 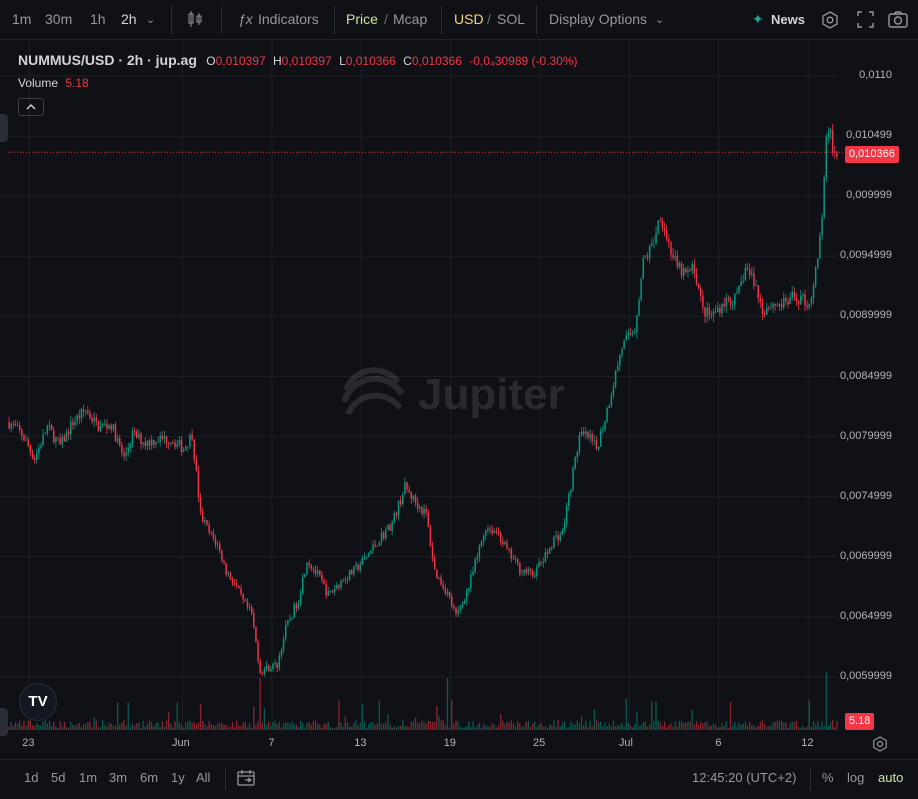 What do you see at coordinates (31, 777) in the screenshot?
I see `range-1d: 1d` at bounding box center [31, 777].